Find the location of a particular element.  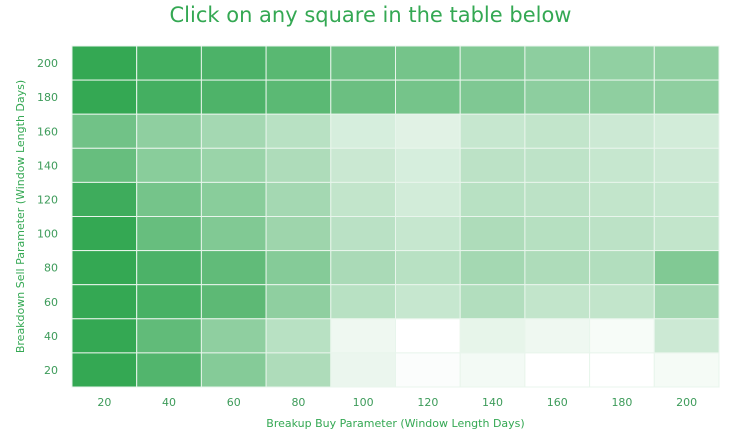

heatmap-cell-buy100-sell80 is located at coordinates (363, 268).